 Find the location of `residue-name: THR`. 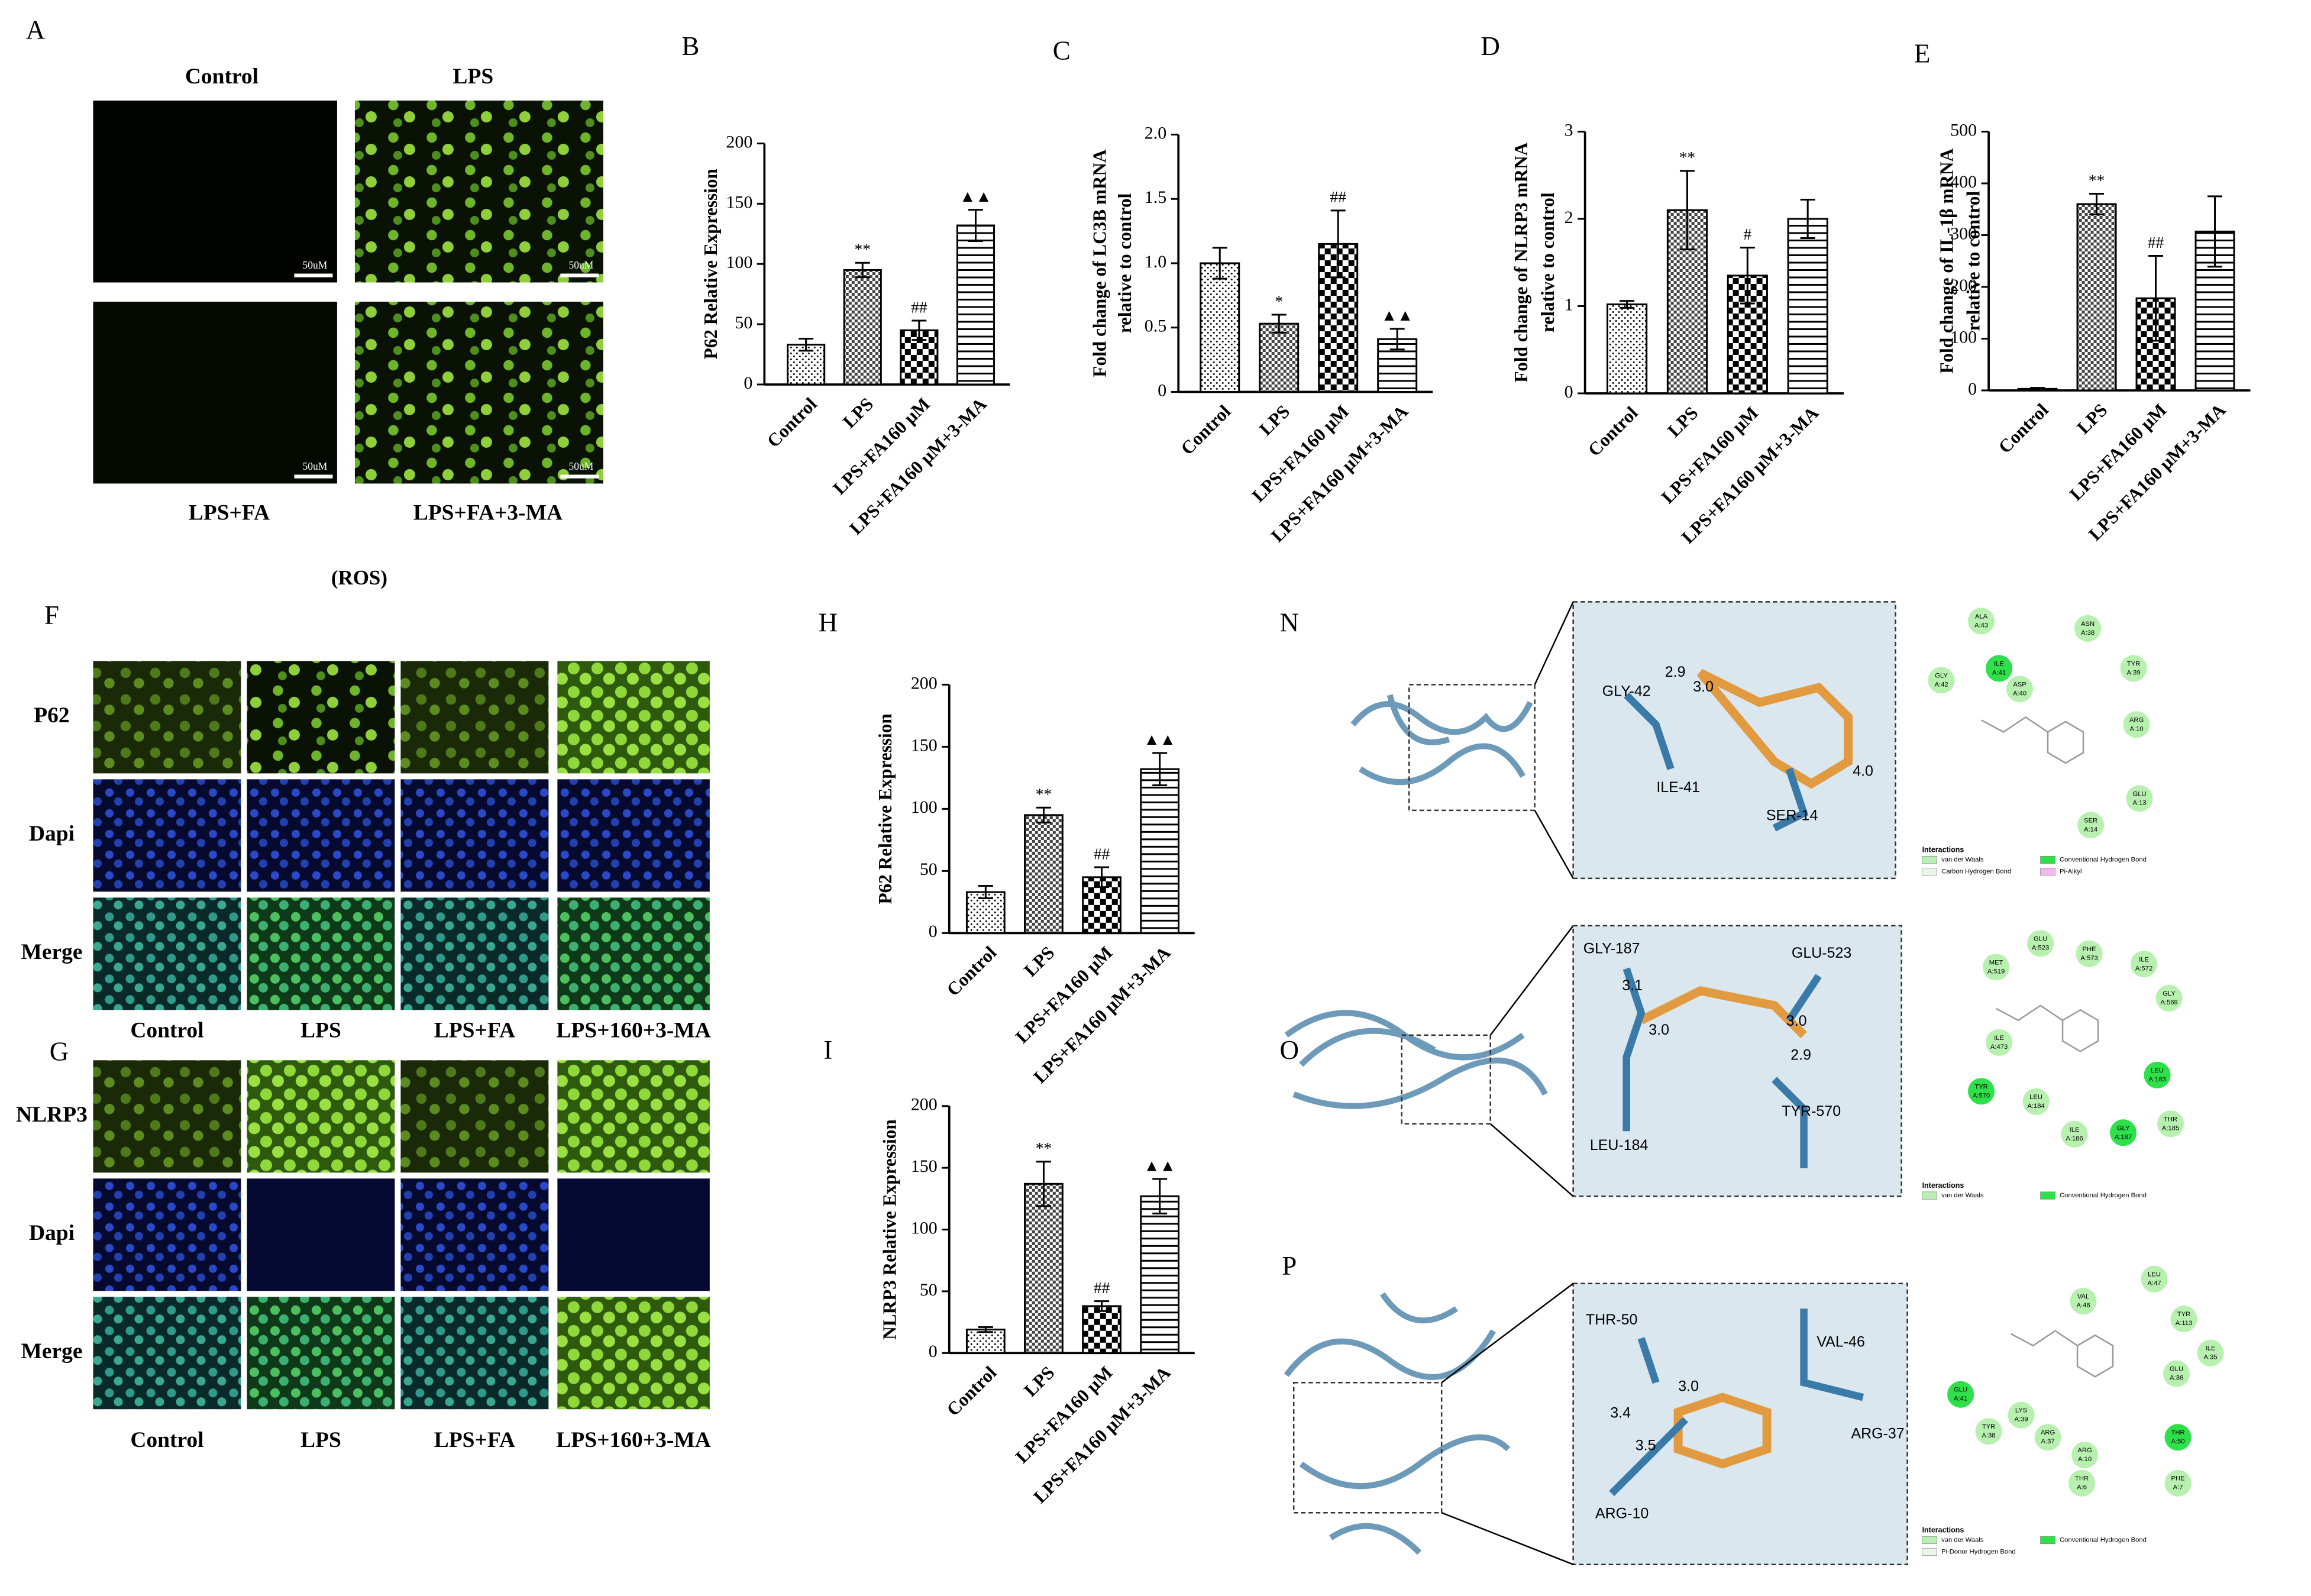

residue-name: THR is located at coordinates (2082, 1478).